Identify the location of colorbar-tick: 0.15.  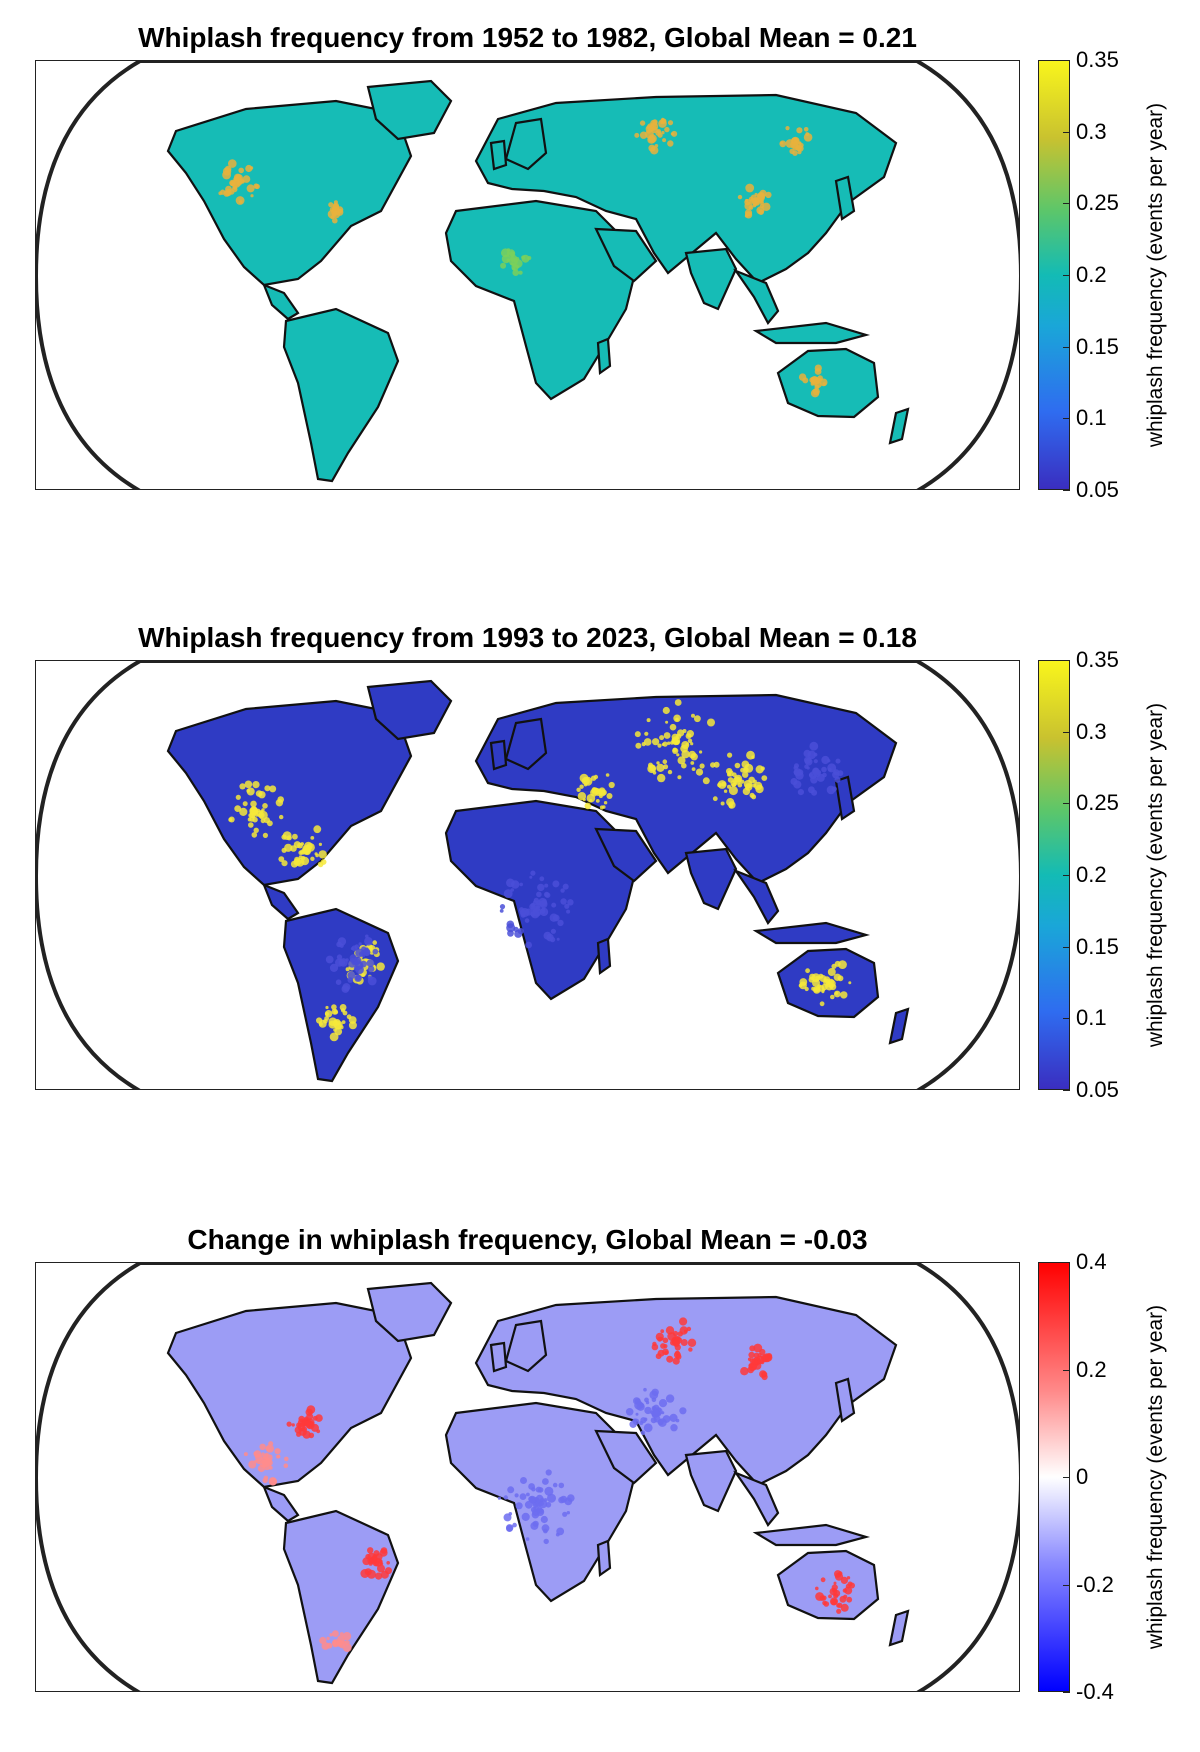
(1097, 946).